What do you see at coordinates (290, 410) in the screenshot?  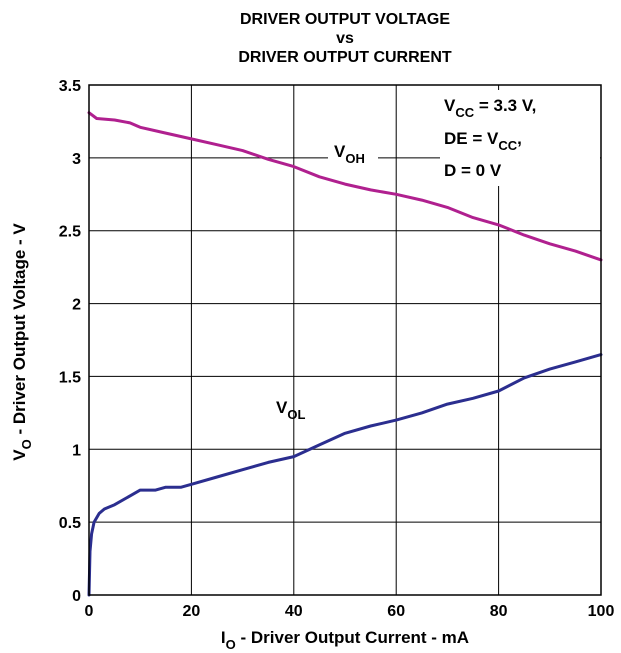 I see `series-label-vol: VOL` at bounding box center [290, 410].